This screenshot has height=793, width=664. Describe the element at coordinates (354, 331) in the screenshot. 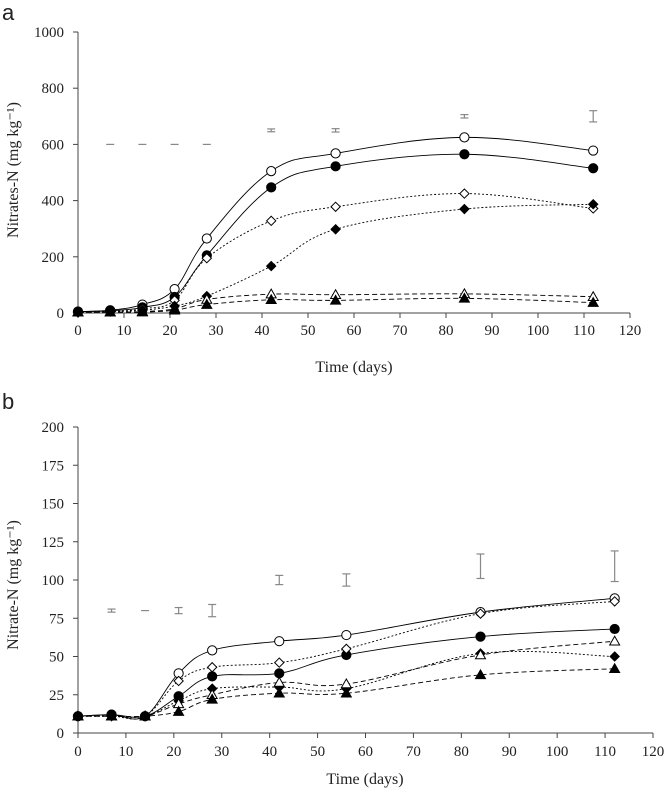

I see `panel-a-x-tick-label: 60` at that location.